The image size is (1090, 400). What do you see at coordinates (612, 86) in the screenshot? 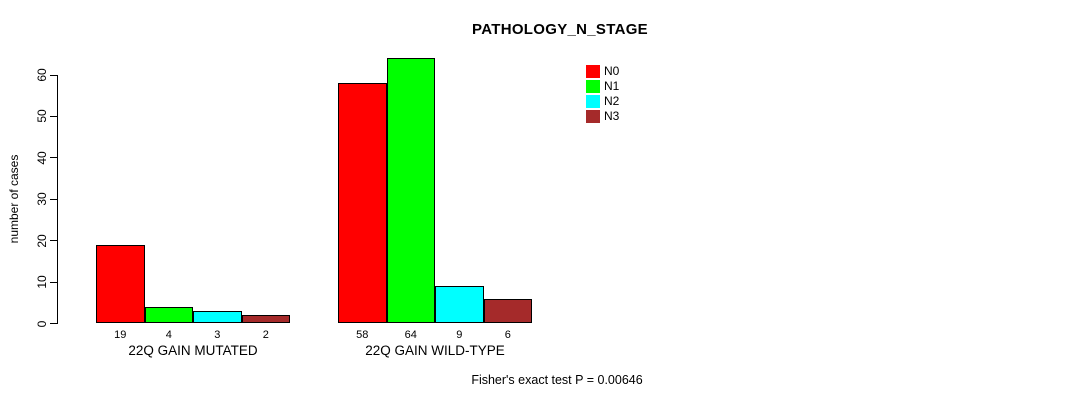
I see `legend-label: N1` at bounding box center [612, 86].